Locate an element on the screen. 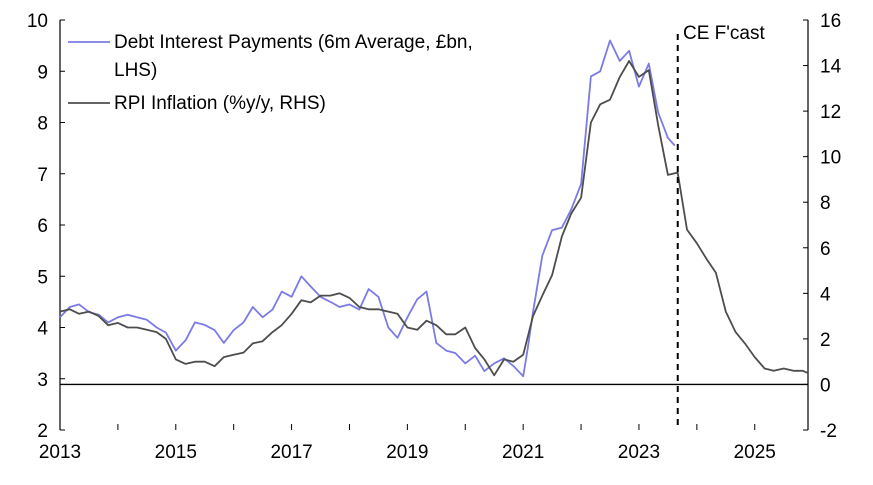 This screenshot has height=485, width=873. right-tick-label: 8 is located at coordinates (825, 203).